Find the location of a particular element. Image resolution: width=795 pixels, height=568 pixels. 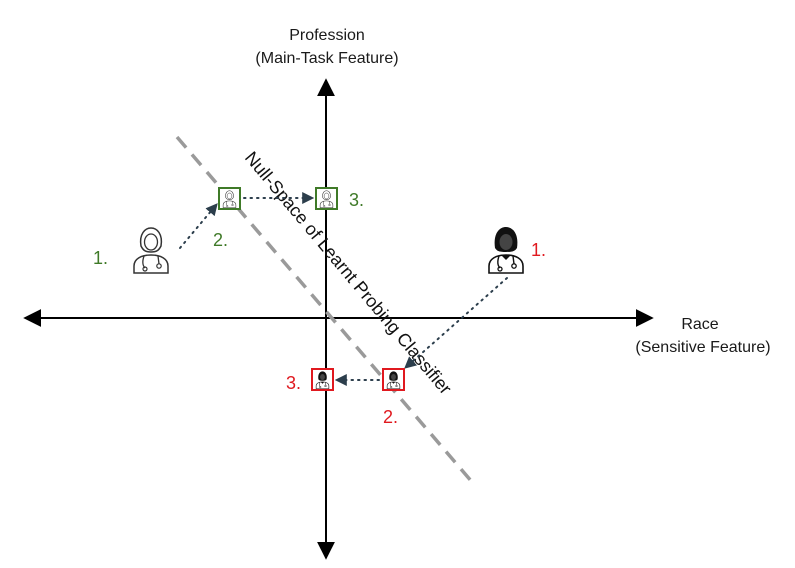

female-projected-box is located at coordinates (229, 198).